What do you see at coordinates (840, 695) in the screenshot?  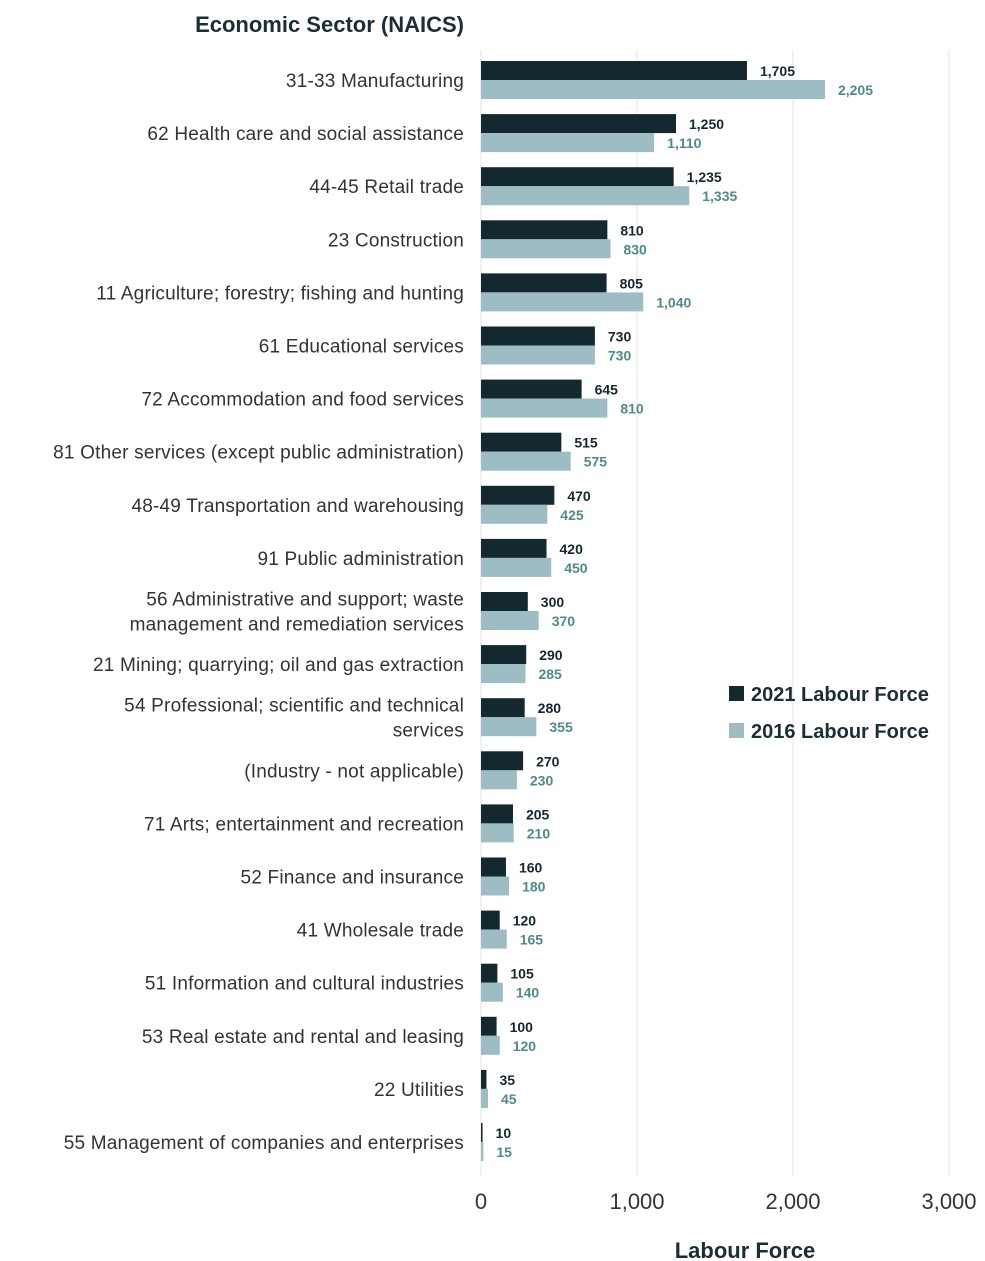 I see `legend-label-2021: 2021 Labour Force` at bounding box center [840, 695].